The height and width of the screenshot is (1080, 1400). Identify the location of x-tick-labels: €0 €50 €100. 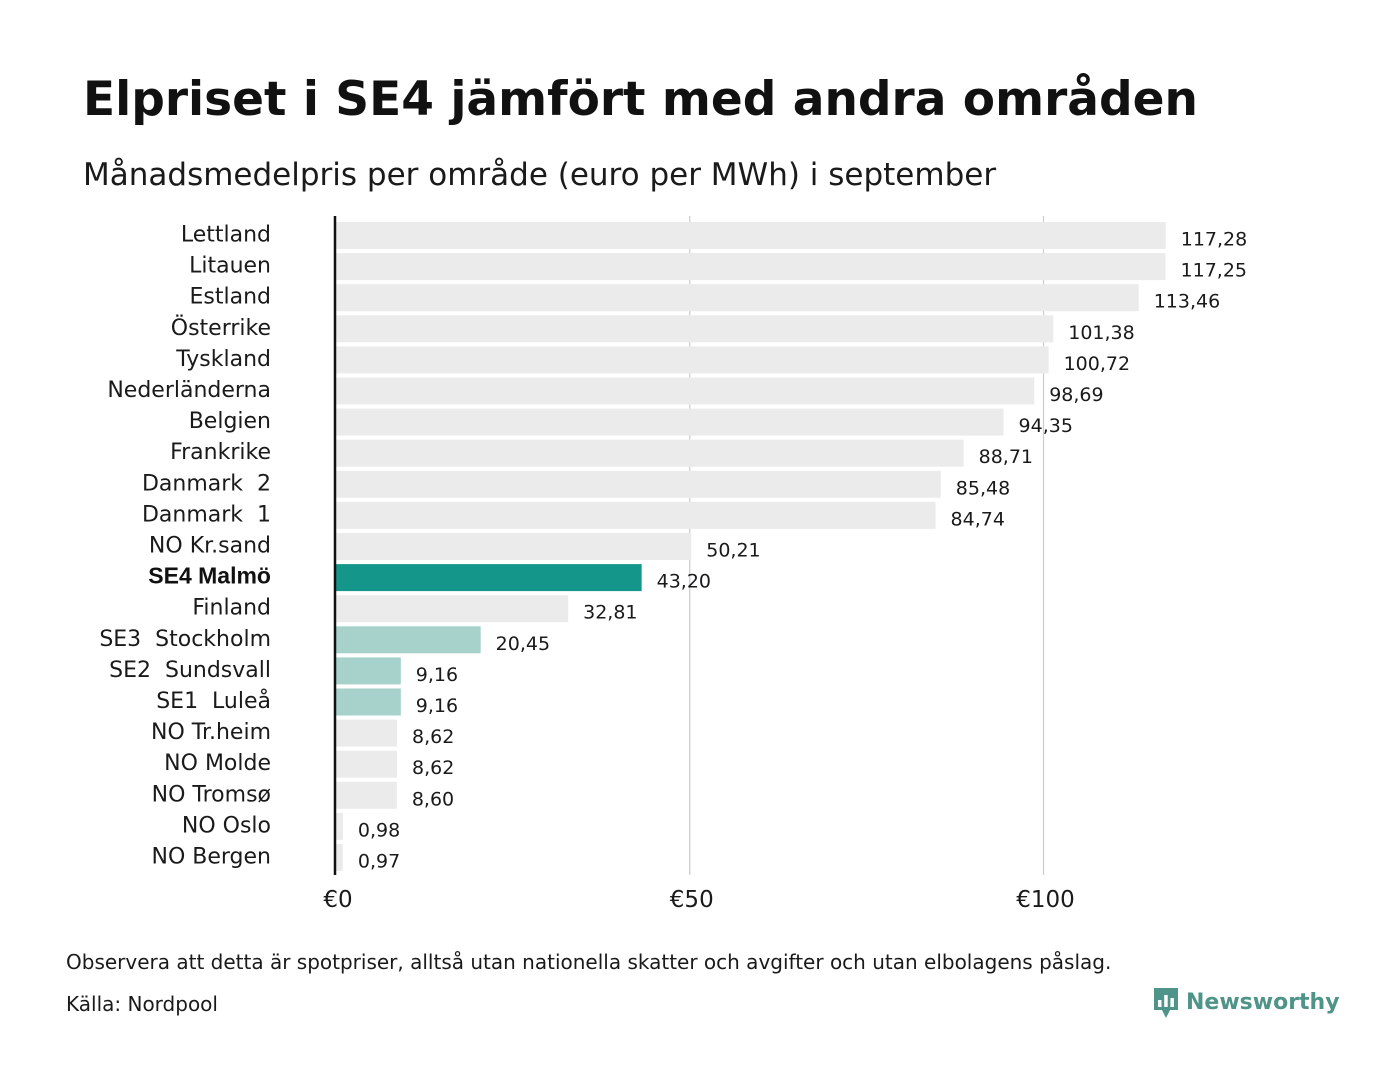
(698, 900).